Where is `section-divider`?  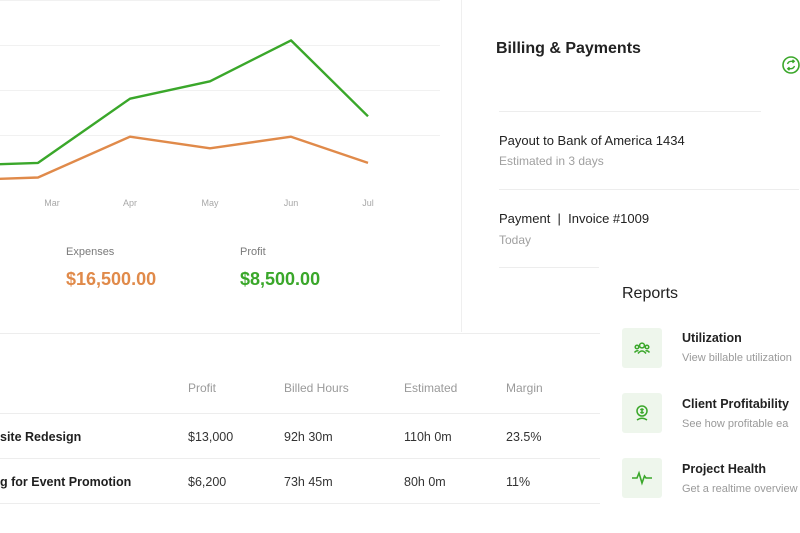 section-divider is located at coordinates (300, 333).